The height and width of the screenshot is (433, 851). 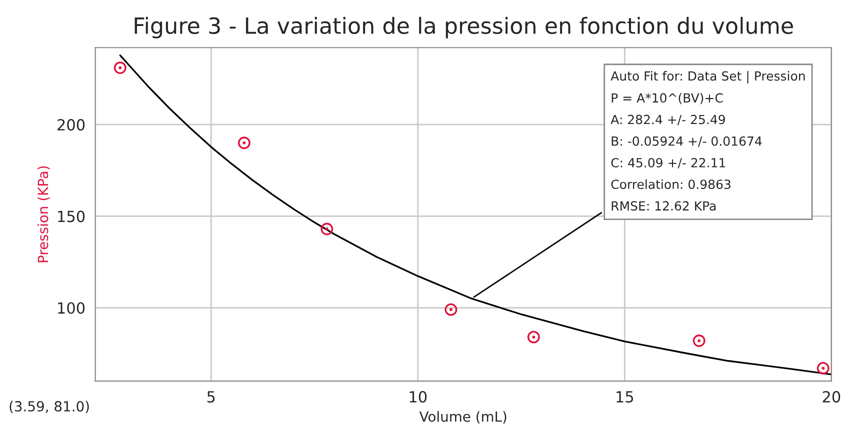 What do you see at coordinates (71, 125) in the screenshot?
I see `y-tick-label: 200` at bounding box center [71, 125].